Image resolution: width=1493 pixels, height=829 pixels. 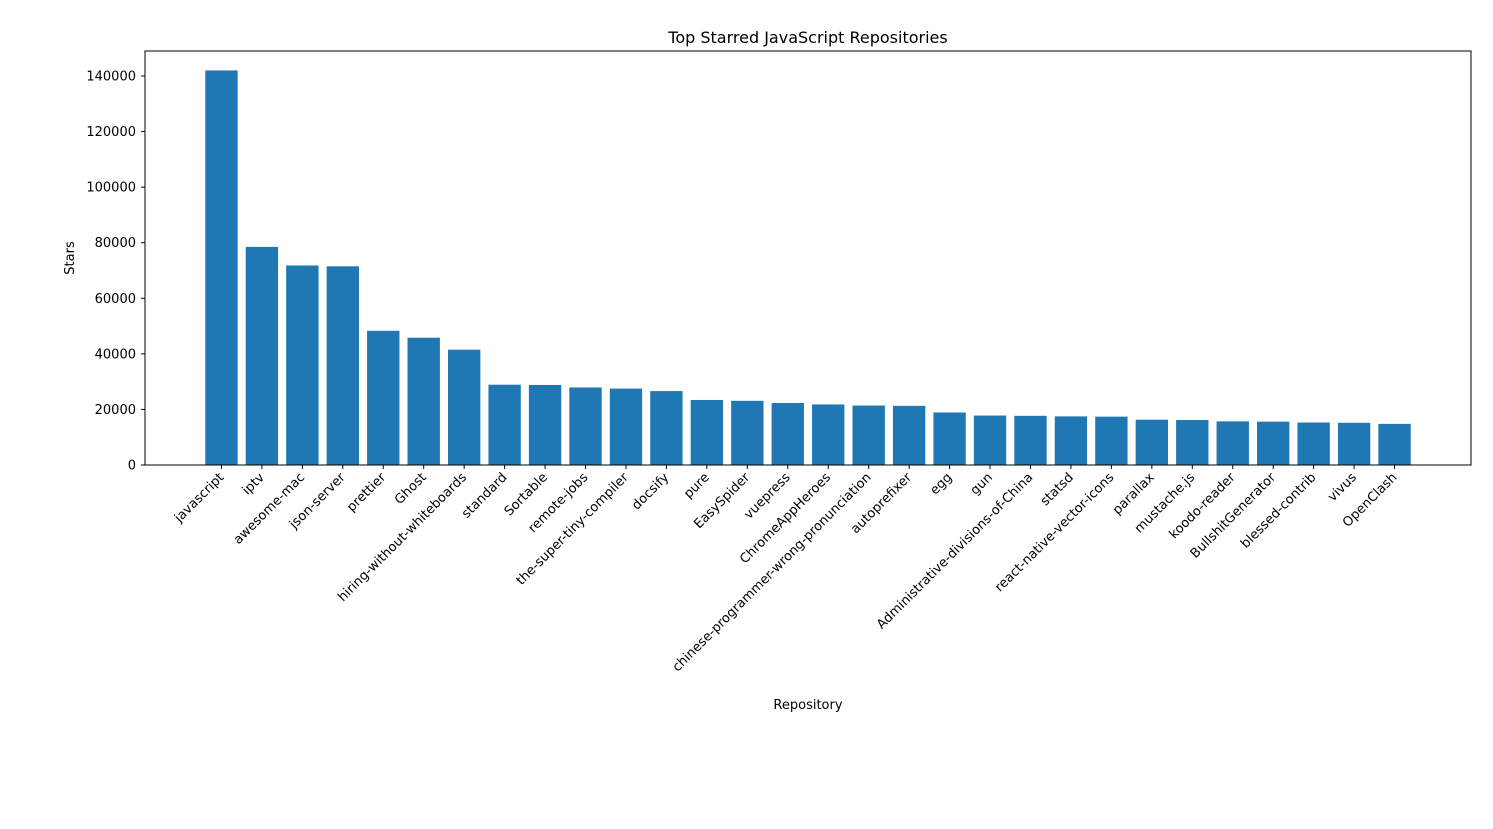 I want to click on y-tick-label: 60000, so click(x=115, y=299).